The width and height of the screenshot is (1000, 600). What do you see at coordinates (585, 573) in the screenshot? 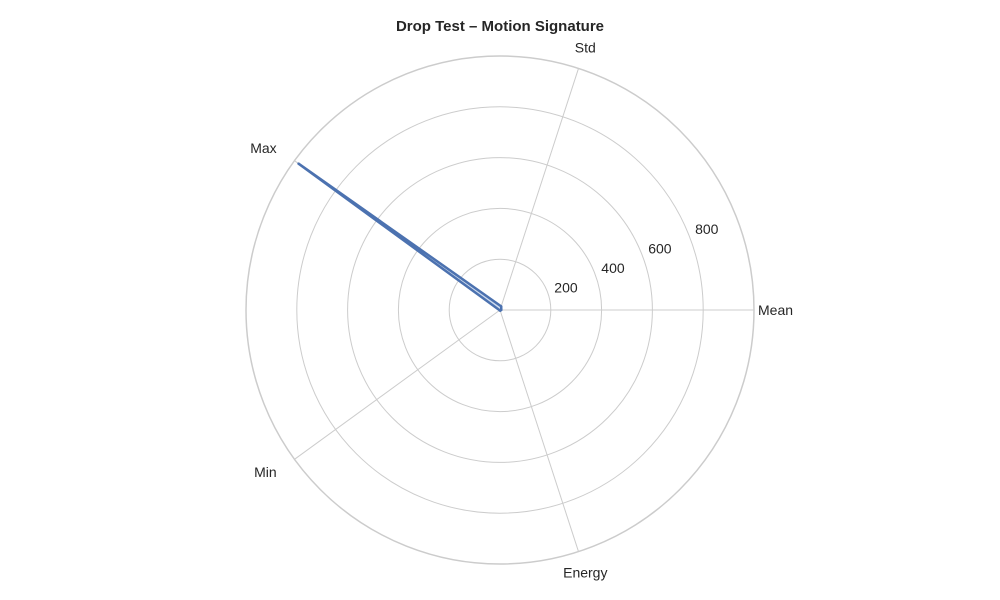
I see `axis-label-energy: Energy` at bounding box center [585, 573].